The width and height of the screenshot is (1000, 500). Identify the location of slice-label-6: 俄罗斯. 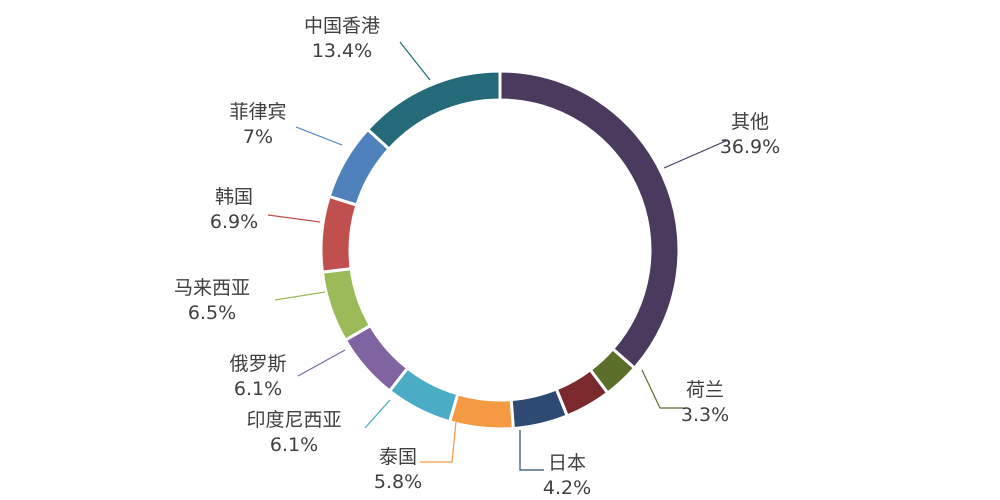
(257, 364).